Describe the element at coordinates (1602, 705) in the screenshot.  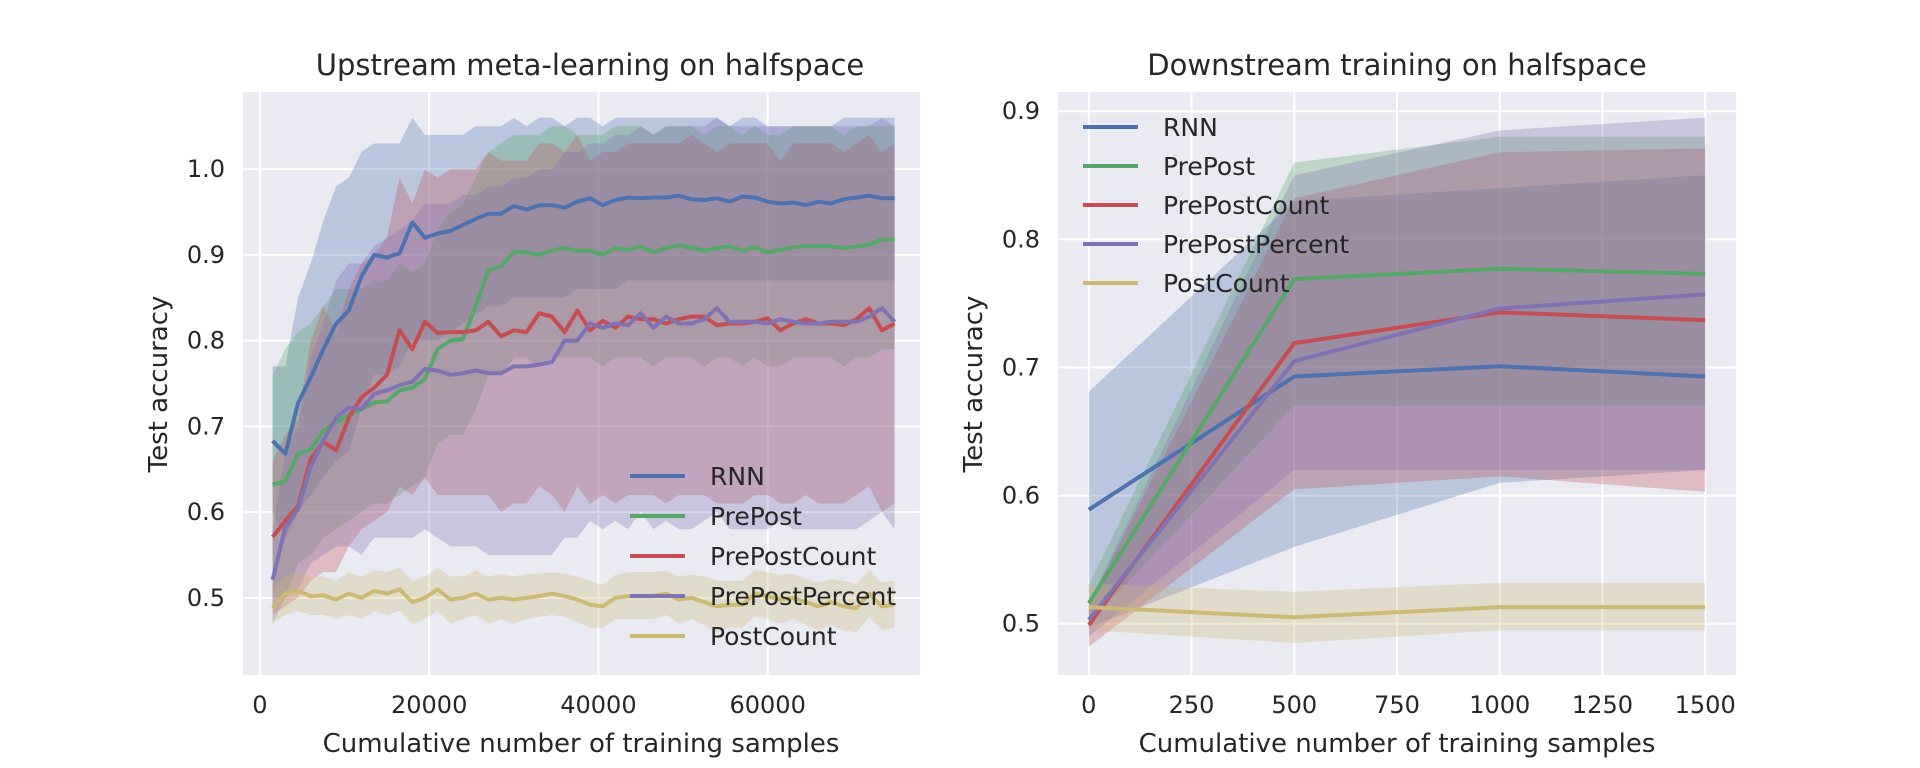
I see `x-tick-label: 1250` at that location.